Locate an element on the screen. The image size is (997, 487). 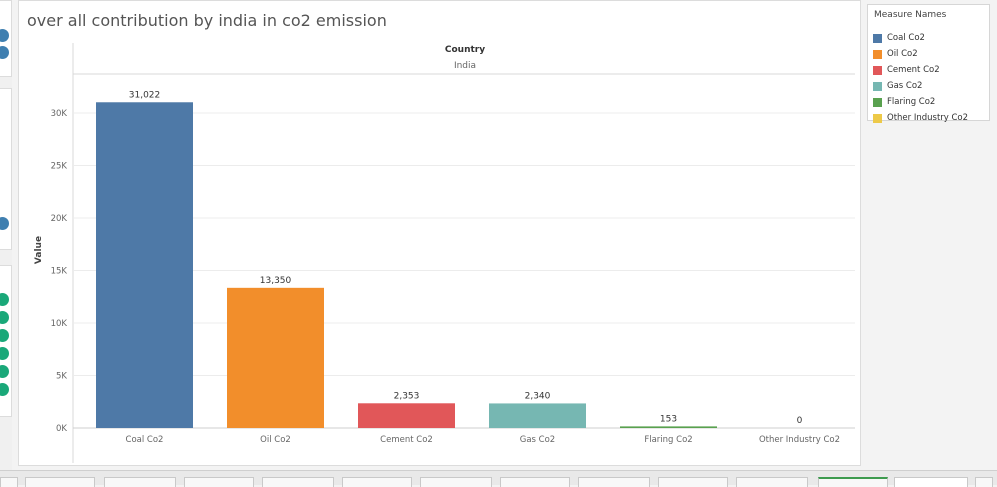
legend-label: Oil Co2 is located at coordinates (902, 54).